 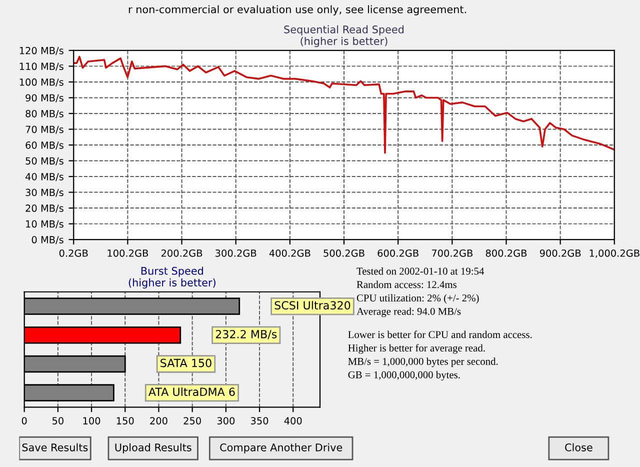 What do you see at coordinates (246, 335) in the screenshot?
I see `data-label: 232.2 MB/s` at bounding box center [246, 335].